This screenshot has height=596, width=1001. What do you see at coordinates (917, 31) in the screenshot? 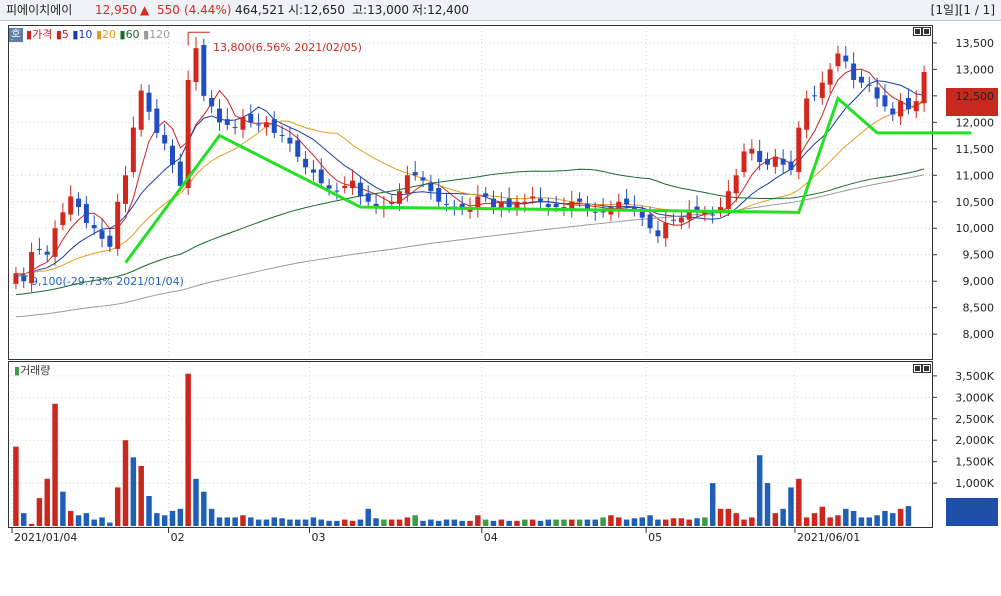
I see `maximize-price-icon` at bounding box center [917, 31].